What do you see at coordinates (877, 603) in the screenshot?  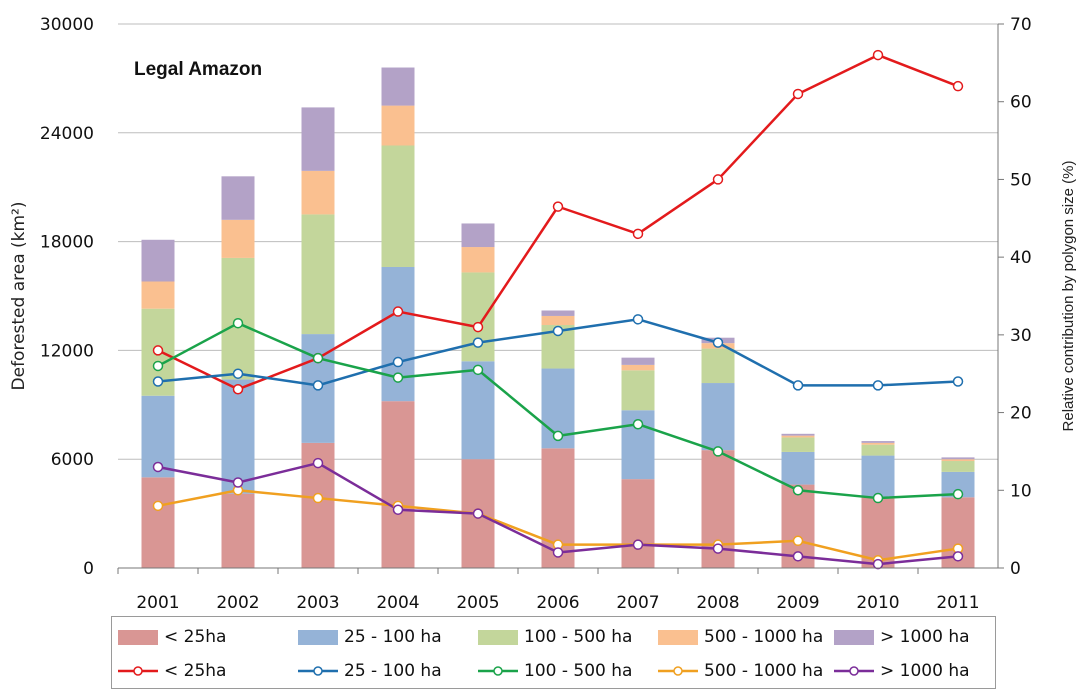 I see `x-tick-label: 2010` at bounding box center [877, 603].